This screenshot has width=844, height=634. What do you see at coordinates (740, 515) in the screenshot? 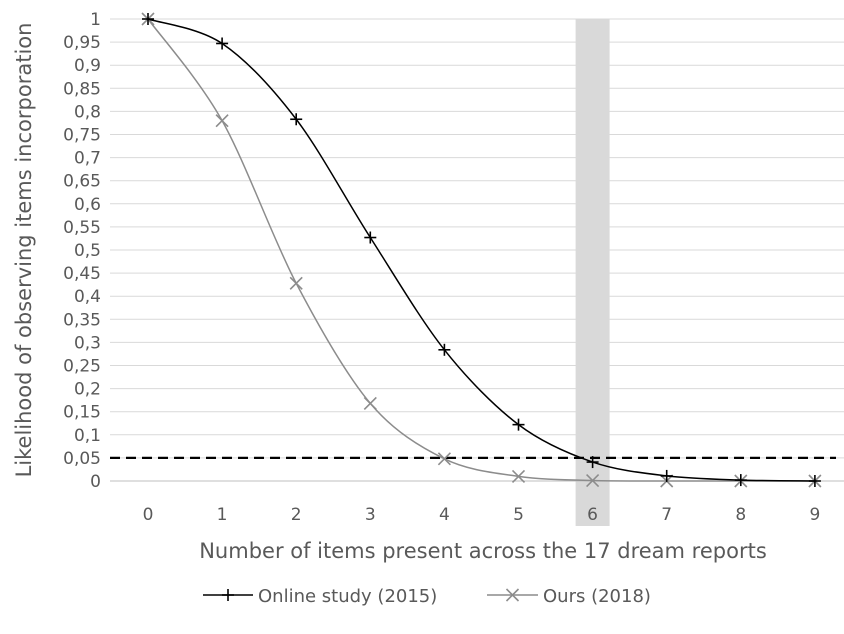
I see `x-tick-label: 8` at bounding box center [740, 515].